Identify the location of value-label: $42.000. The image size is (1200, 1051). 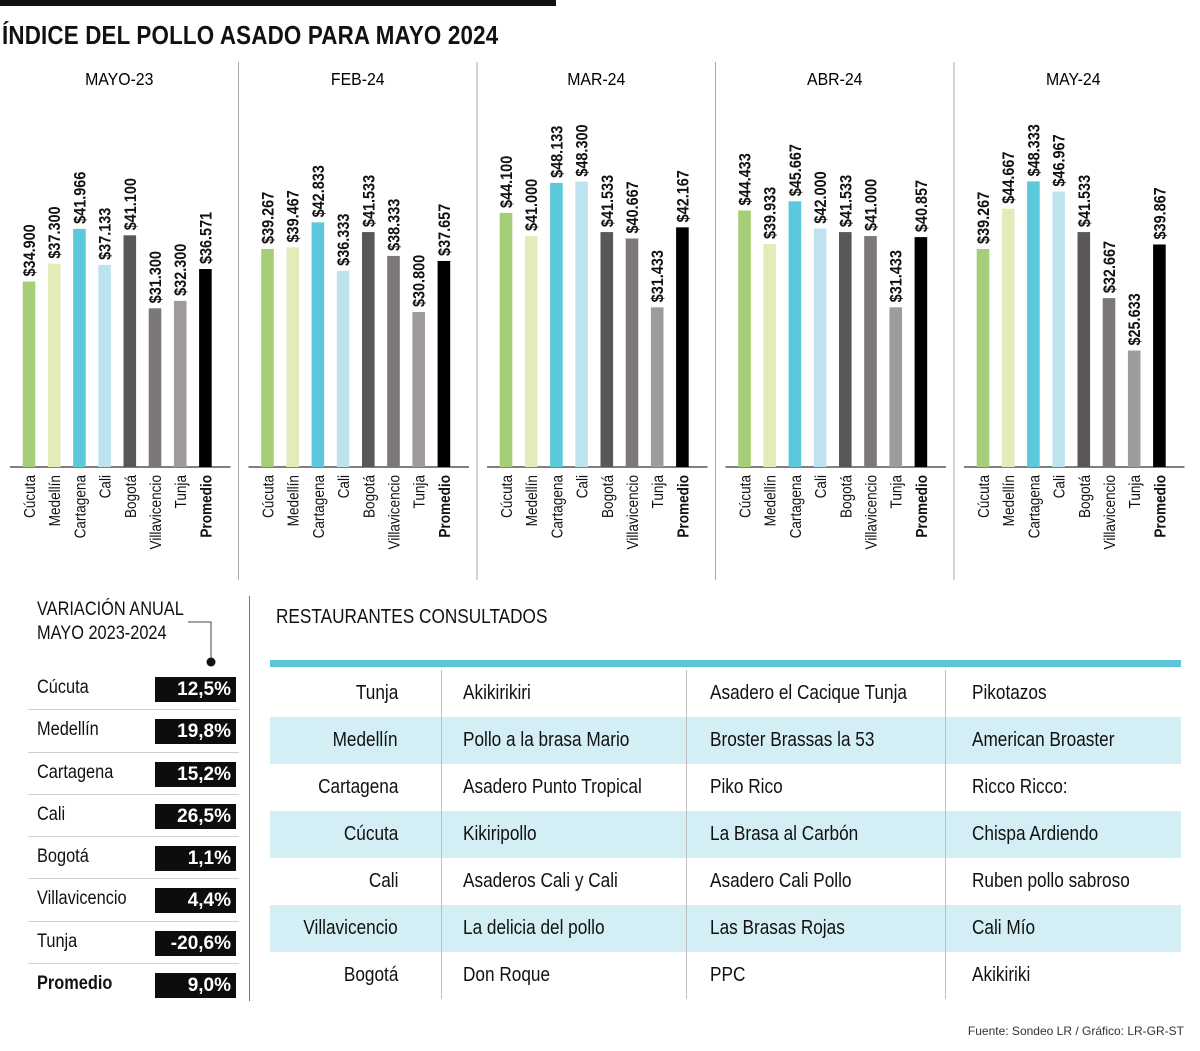
(821, 197).